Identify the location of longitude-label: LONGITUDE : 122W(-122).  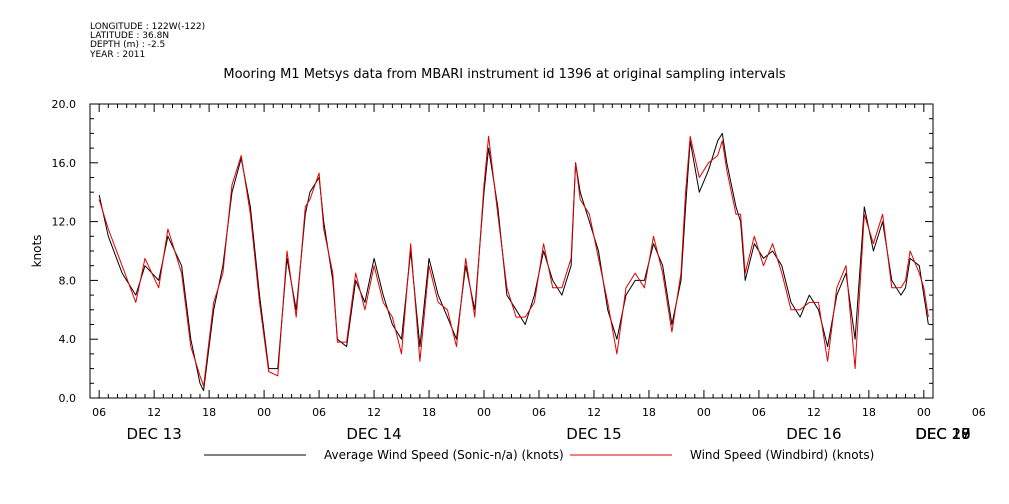
(148, 27).